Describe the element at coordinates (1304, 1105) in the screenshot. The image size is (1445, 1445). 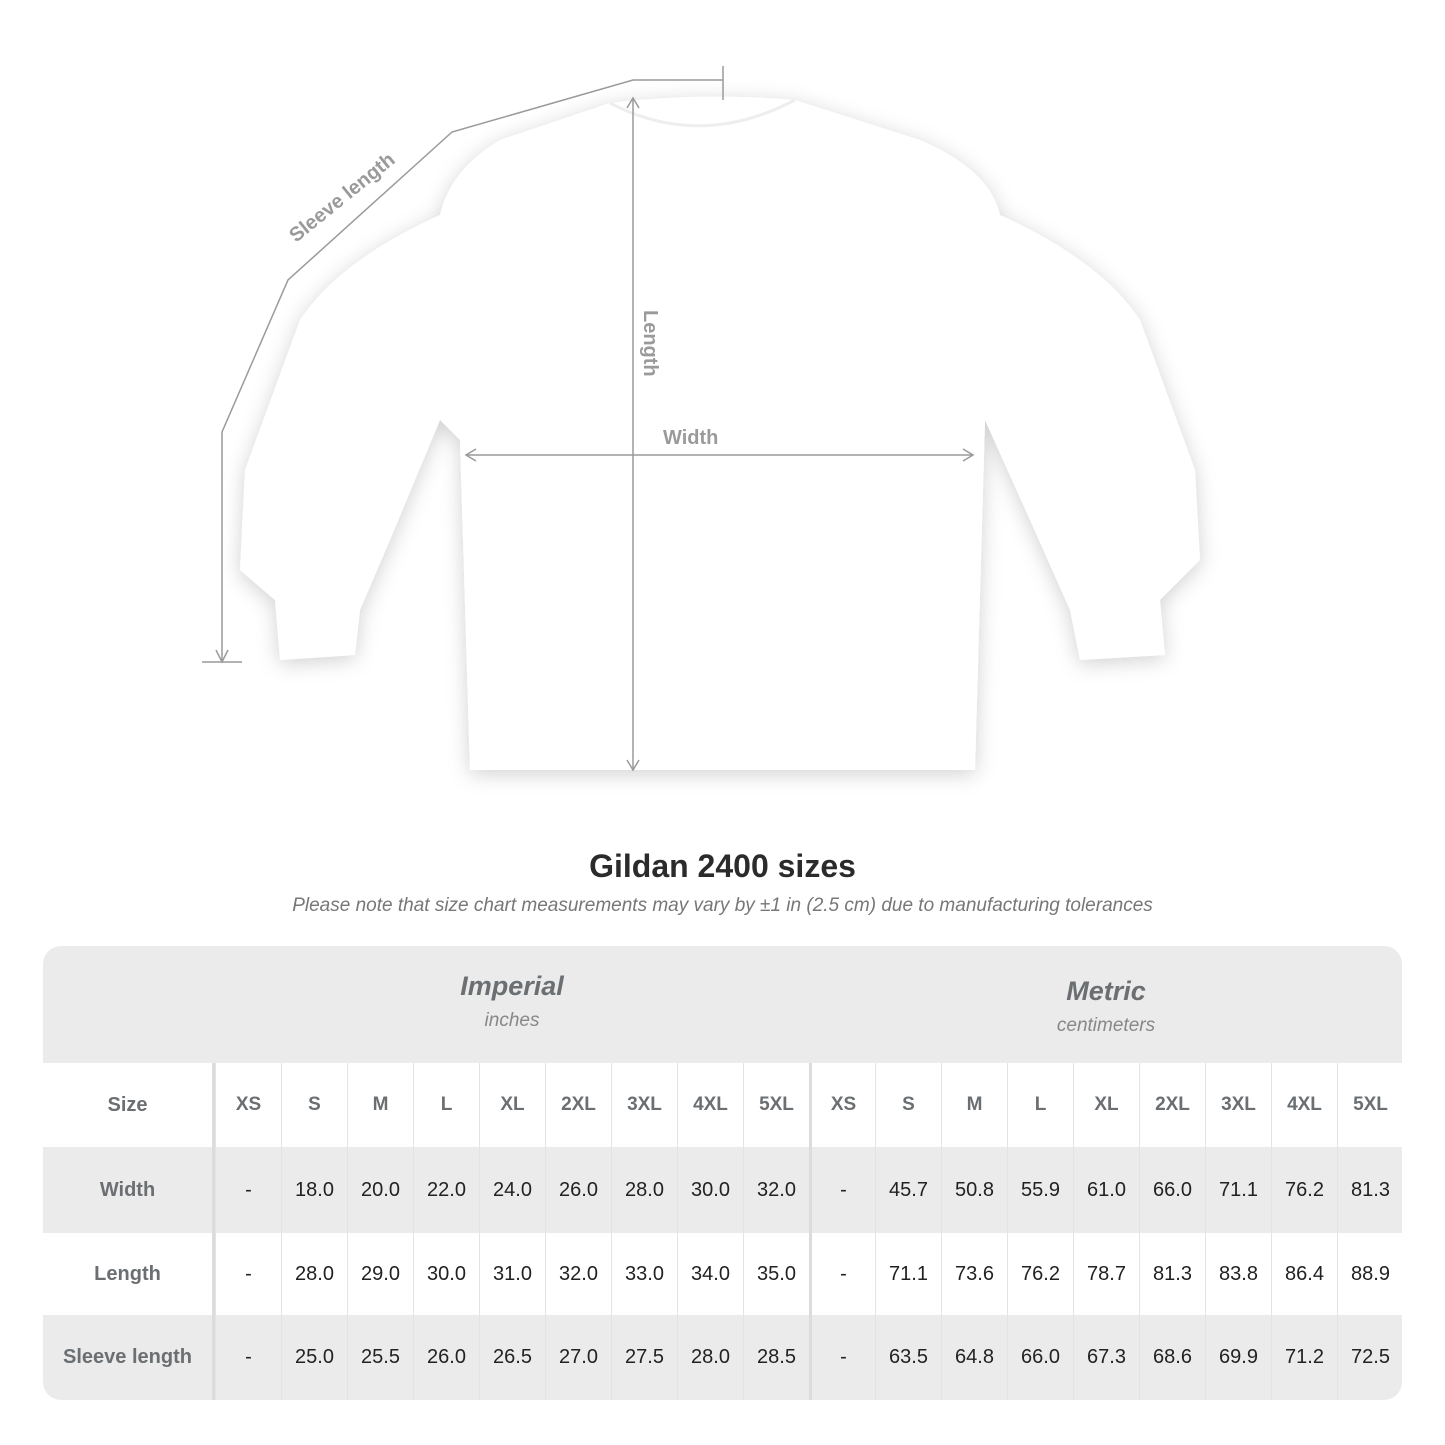
I see `metric-size-header: 4XL` at that location.